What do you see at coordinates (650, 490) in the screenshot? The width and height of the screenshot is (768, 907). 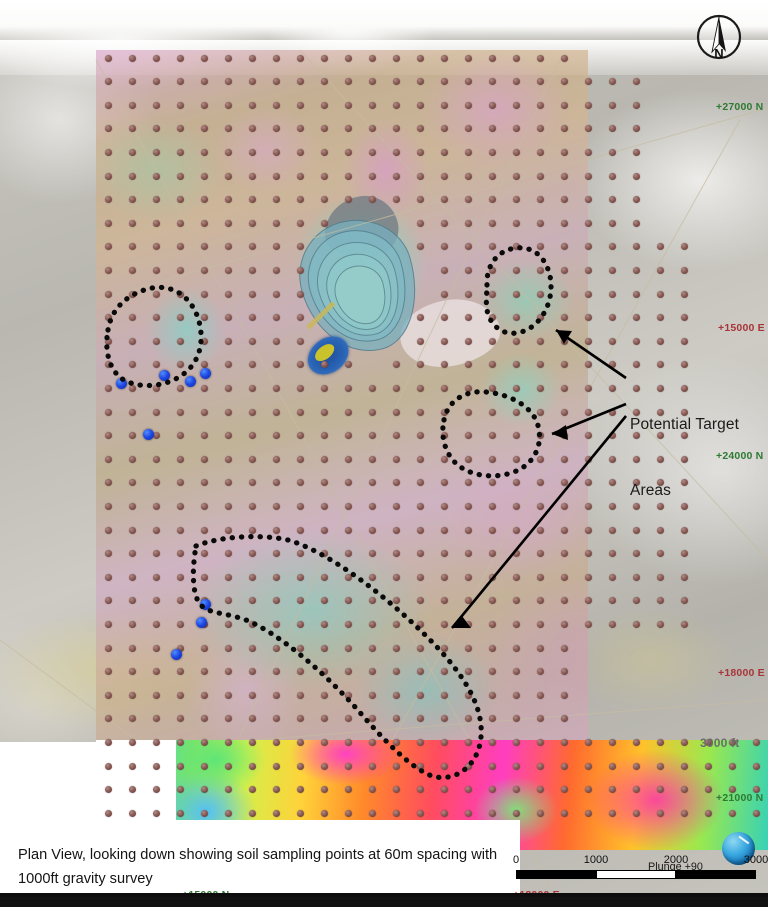 I see `potential-target-label-line2: Areas` at bounding box center [650, 490].